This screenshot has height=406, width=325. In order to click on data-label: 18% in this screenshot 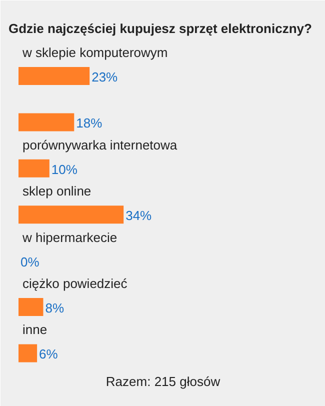, I will do `click(89, 123)`.